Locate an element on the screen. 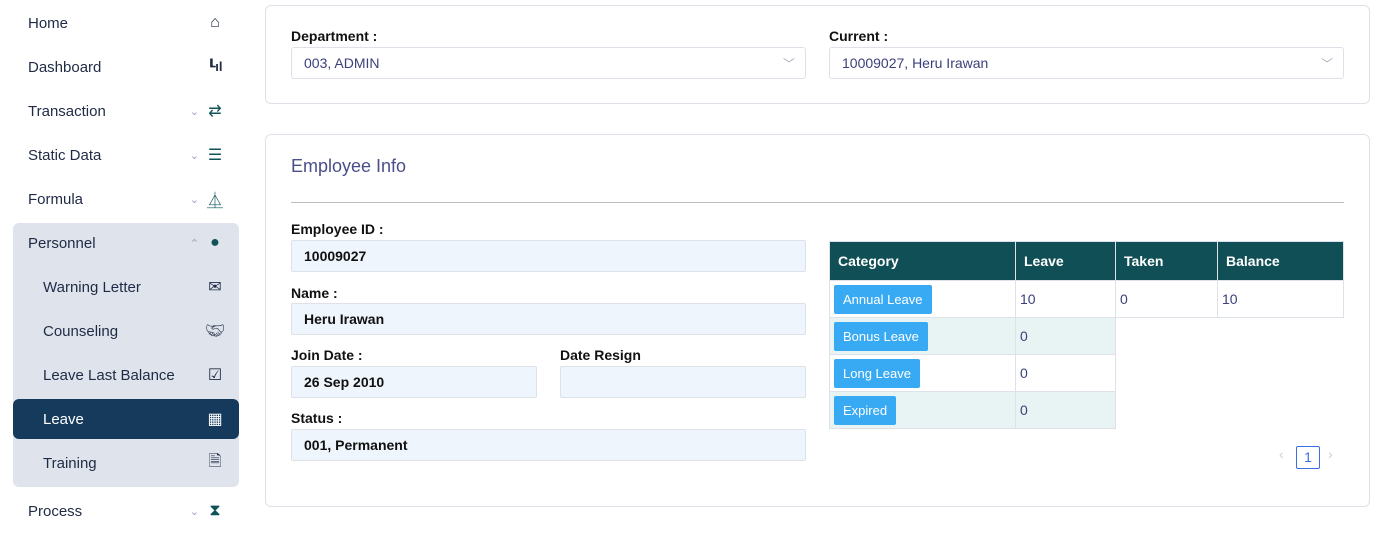 Image resolution: width=1377 pixels, height=533 pixels. chevron-up-icon: ⌃ is located at coordinates (194, 243).